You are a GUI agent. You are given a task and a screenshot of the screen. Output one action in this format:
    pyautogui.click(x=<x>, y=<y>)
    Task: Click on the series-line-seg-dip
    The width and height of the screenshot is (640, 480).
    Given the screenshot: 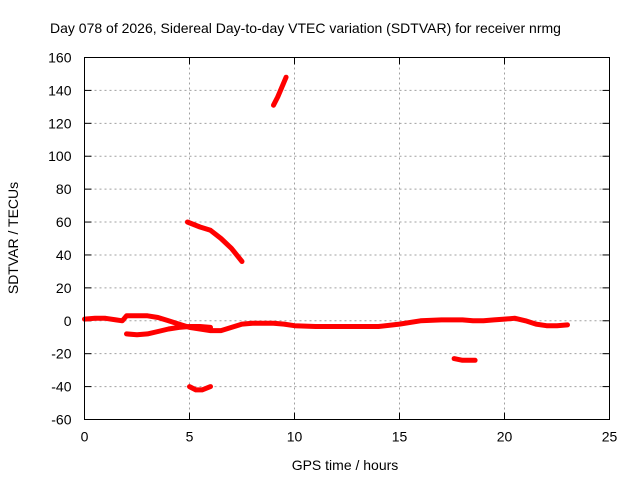 What is the action you would take?
    pyautogui.click(x=200, y=388)
    